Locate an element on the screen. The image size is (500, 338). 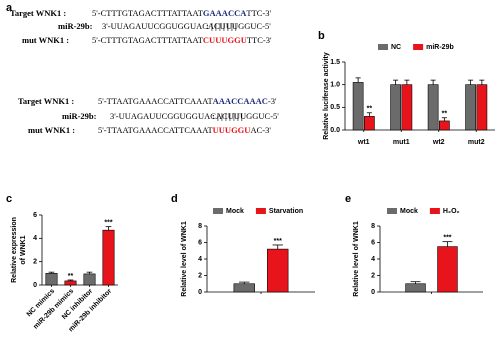
y-tick-label: 1.0 is located at coordinates (335, 85).